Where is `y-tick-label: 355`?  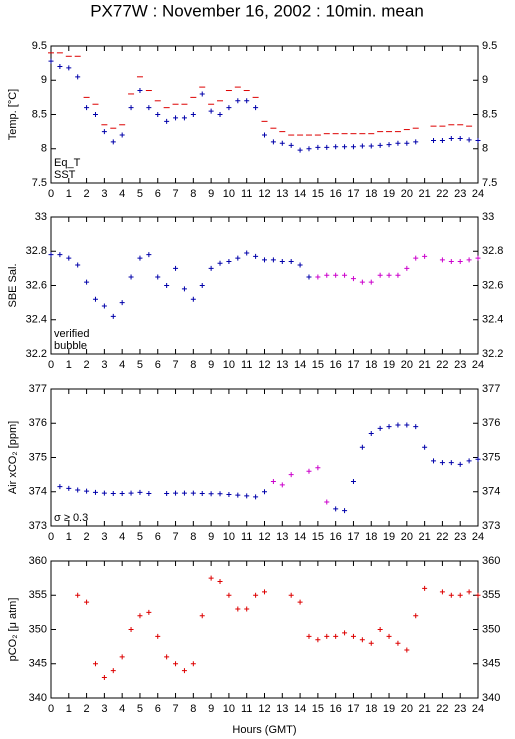
y-tick-label: 355 is located at coordinates (38, 595).